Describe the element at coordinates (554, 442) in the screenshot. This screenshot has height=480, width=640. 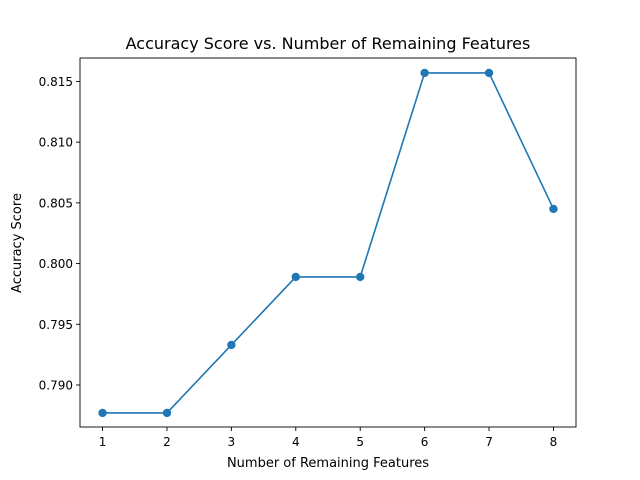
I see `x-tick-label: 8` at that location.